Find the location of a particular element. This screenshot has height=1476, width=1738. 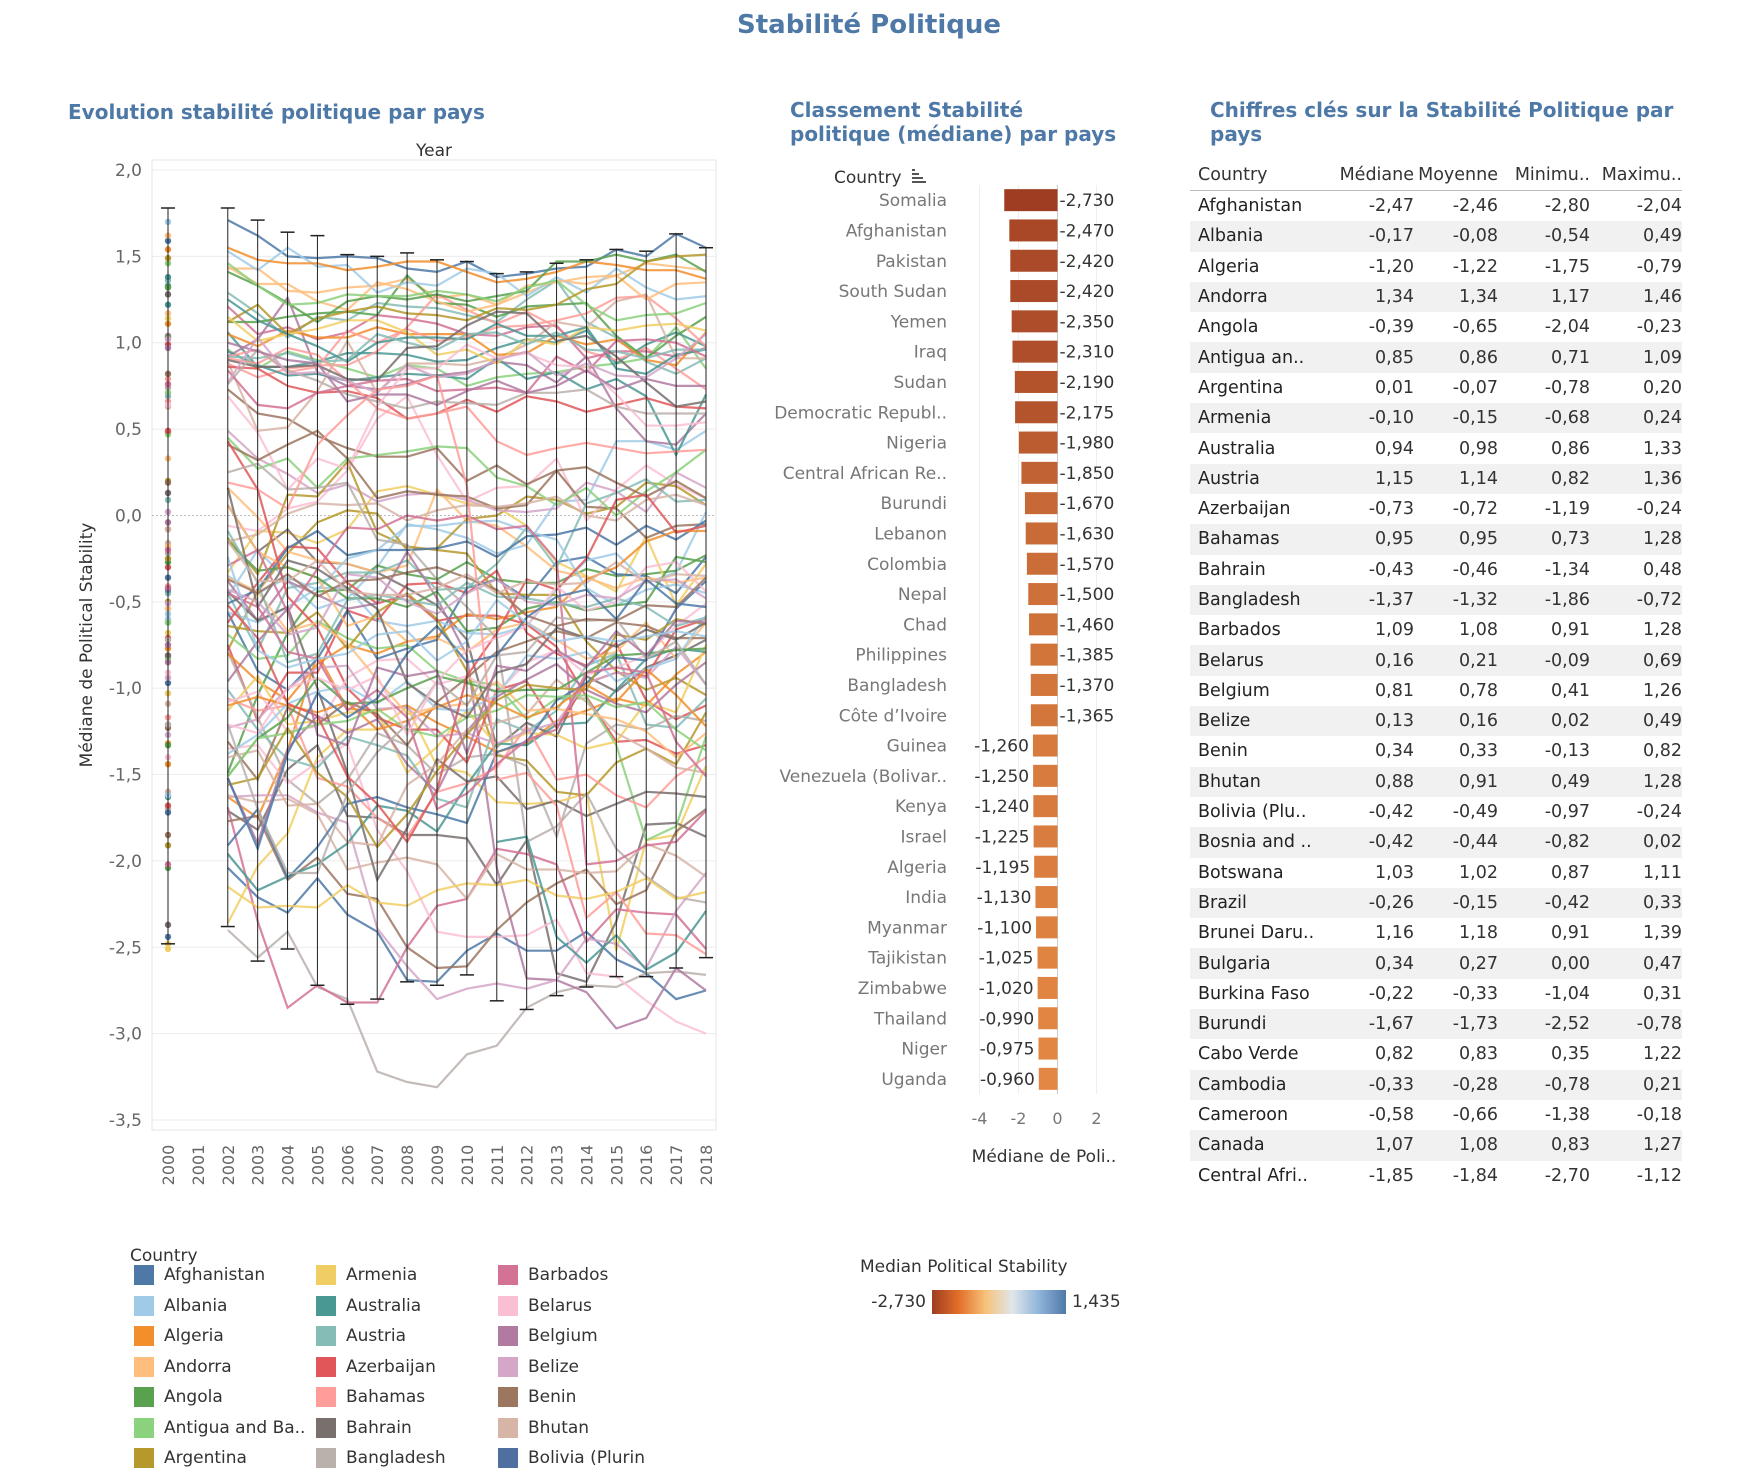

table-row: Angola -0,39 -0,65 -2,04 -0,23 is located at coordinates (1436, 327).